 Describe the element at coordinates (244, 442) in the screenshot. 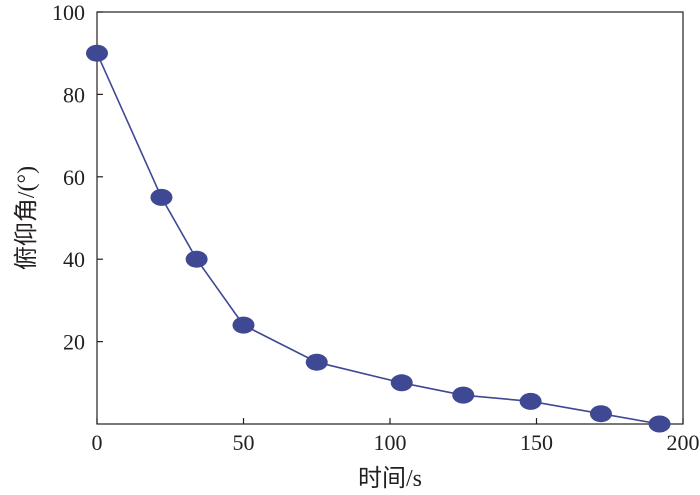

I see `x-tick-label: 50` at that location.